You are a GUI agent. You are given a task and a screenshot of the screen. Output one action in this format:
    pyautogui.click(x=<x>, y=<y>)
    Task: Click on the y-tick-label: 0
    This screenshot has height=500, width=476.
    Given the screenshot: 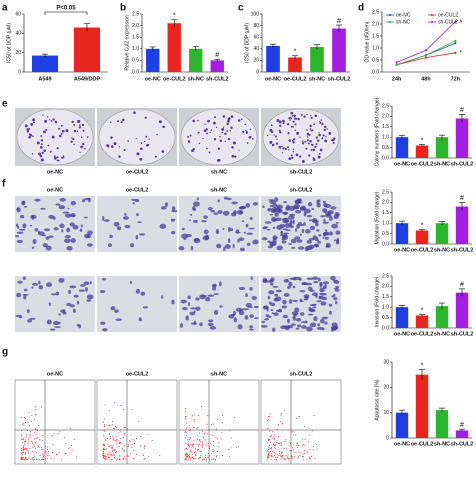 What is the action you would take?
    pyautogui.click(x=387, y=438)
    